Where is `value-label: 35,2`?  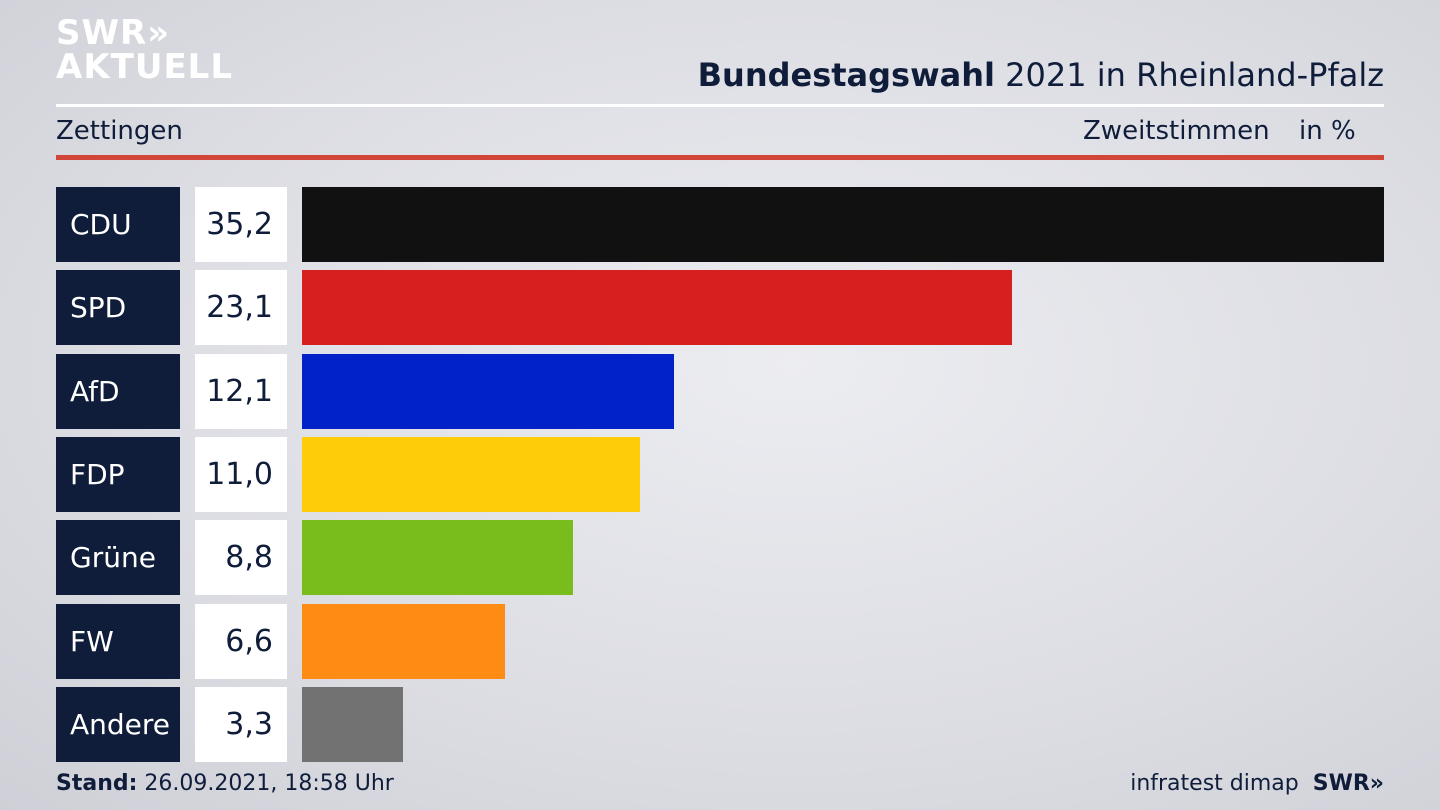
value-label: 35,2 is located at coordinates (241, 224).